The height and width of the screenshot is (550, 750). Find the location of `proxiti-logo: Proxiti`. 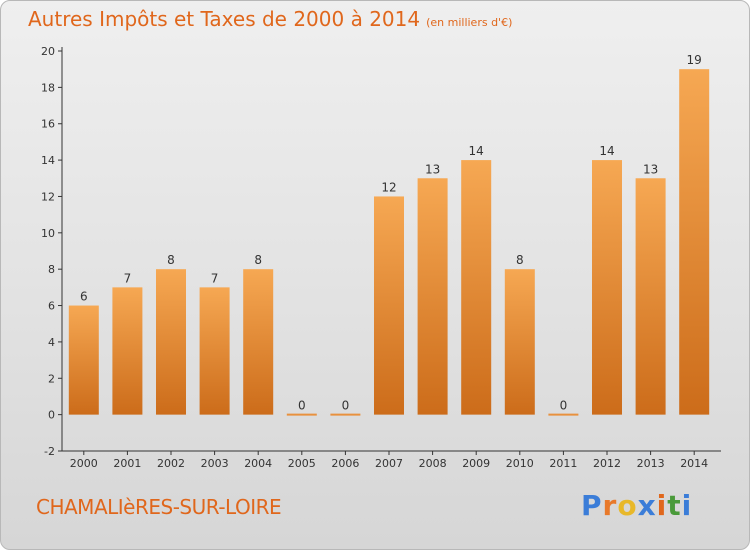

proxiti-logo: Proxiti is located at coordinates (636, 505).